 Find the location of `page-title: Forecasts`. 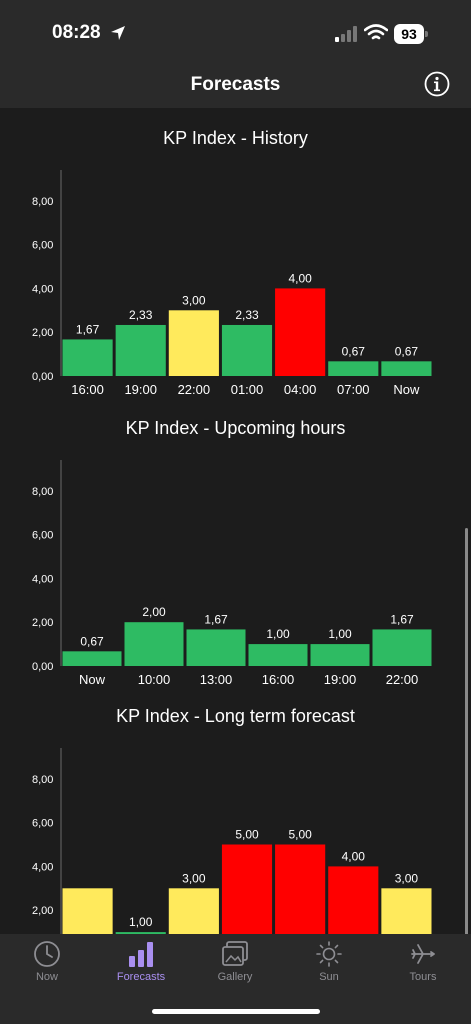

page-title: Forecasts is located at coordinates (235, 84).